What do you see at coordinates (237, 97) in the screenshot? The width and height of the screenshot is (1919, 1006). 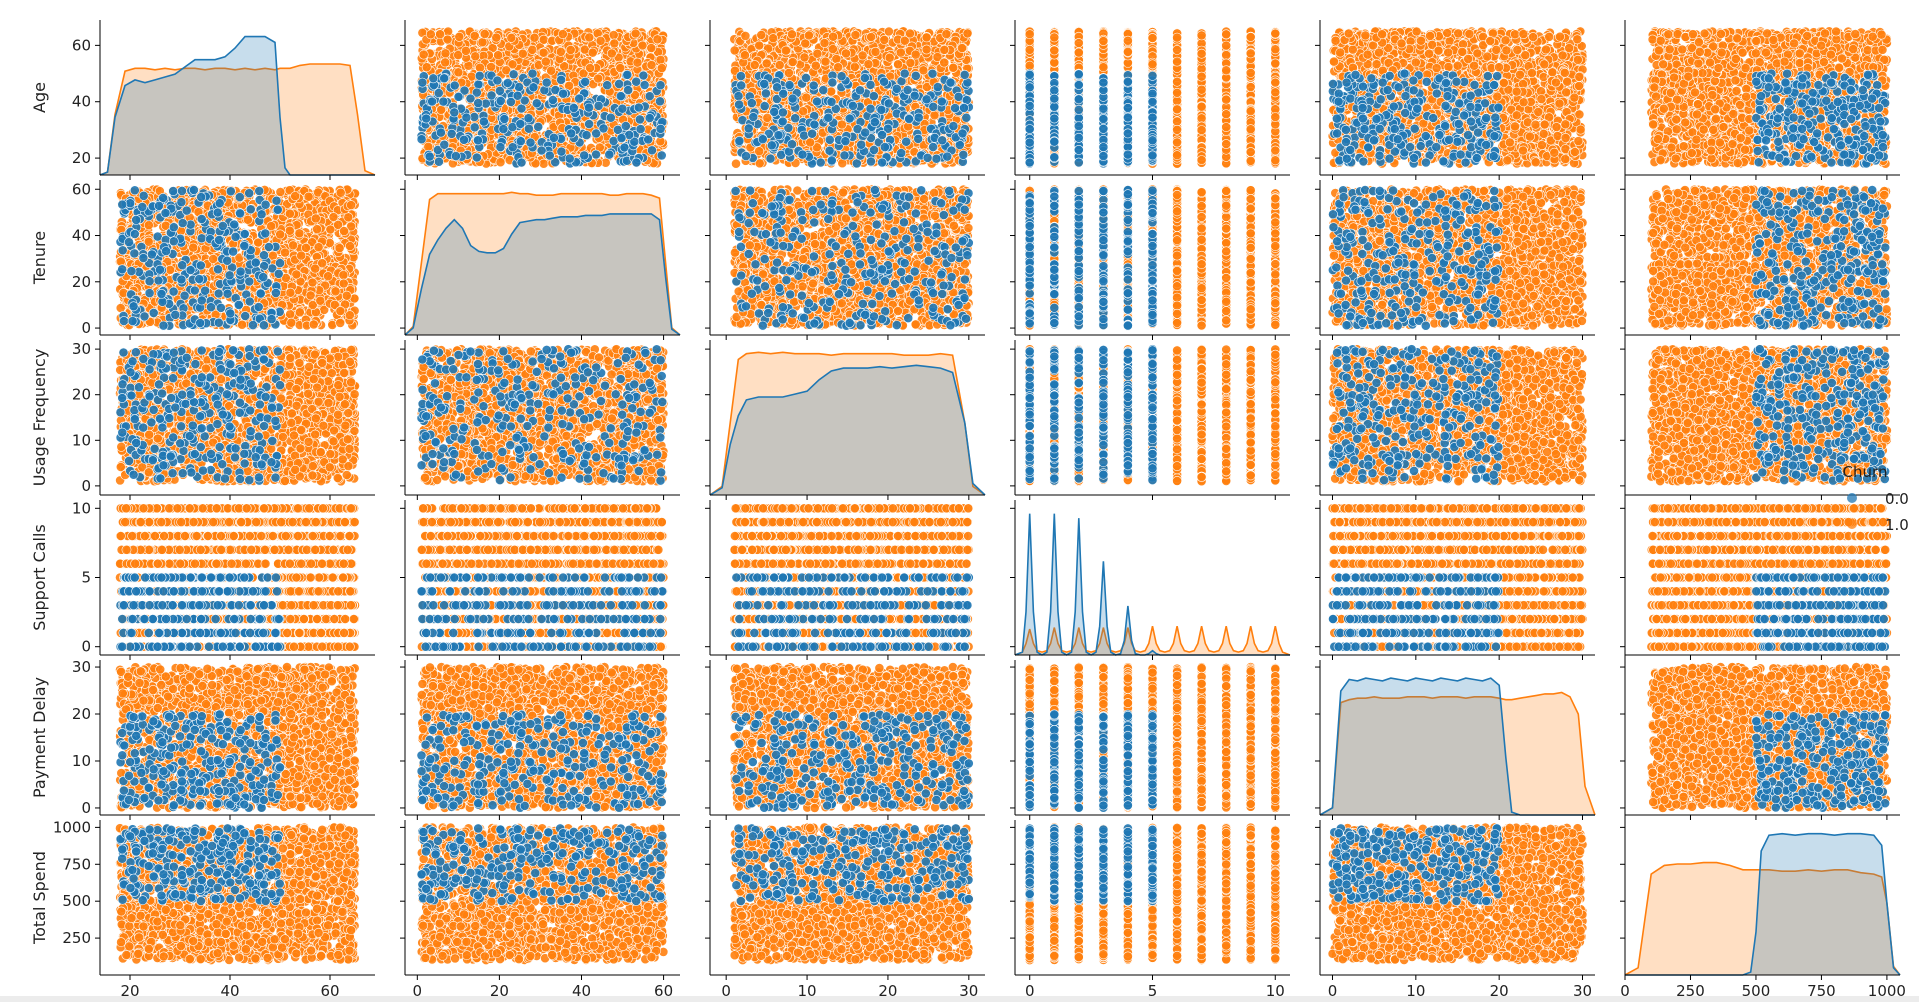 I see `panel-age-vs-age` at bounding box center [237, 97].